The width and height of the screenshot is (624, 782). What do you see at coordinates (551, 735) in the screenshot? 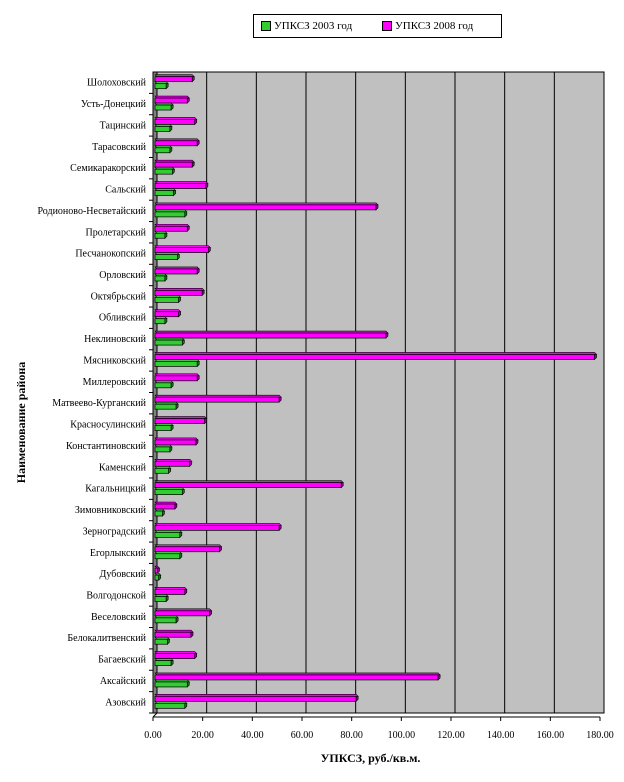
I see `x-tick-label: 160.00` at bounding box center [551, 735].